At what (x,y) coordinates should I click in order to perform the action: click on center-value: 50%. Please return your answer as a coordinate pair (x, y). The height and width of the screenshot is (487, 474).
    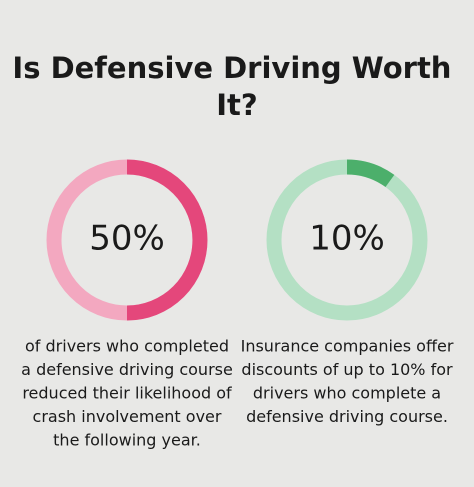
    Looking at the image, I should click on (127, 239).